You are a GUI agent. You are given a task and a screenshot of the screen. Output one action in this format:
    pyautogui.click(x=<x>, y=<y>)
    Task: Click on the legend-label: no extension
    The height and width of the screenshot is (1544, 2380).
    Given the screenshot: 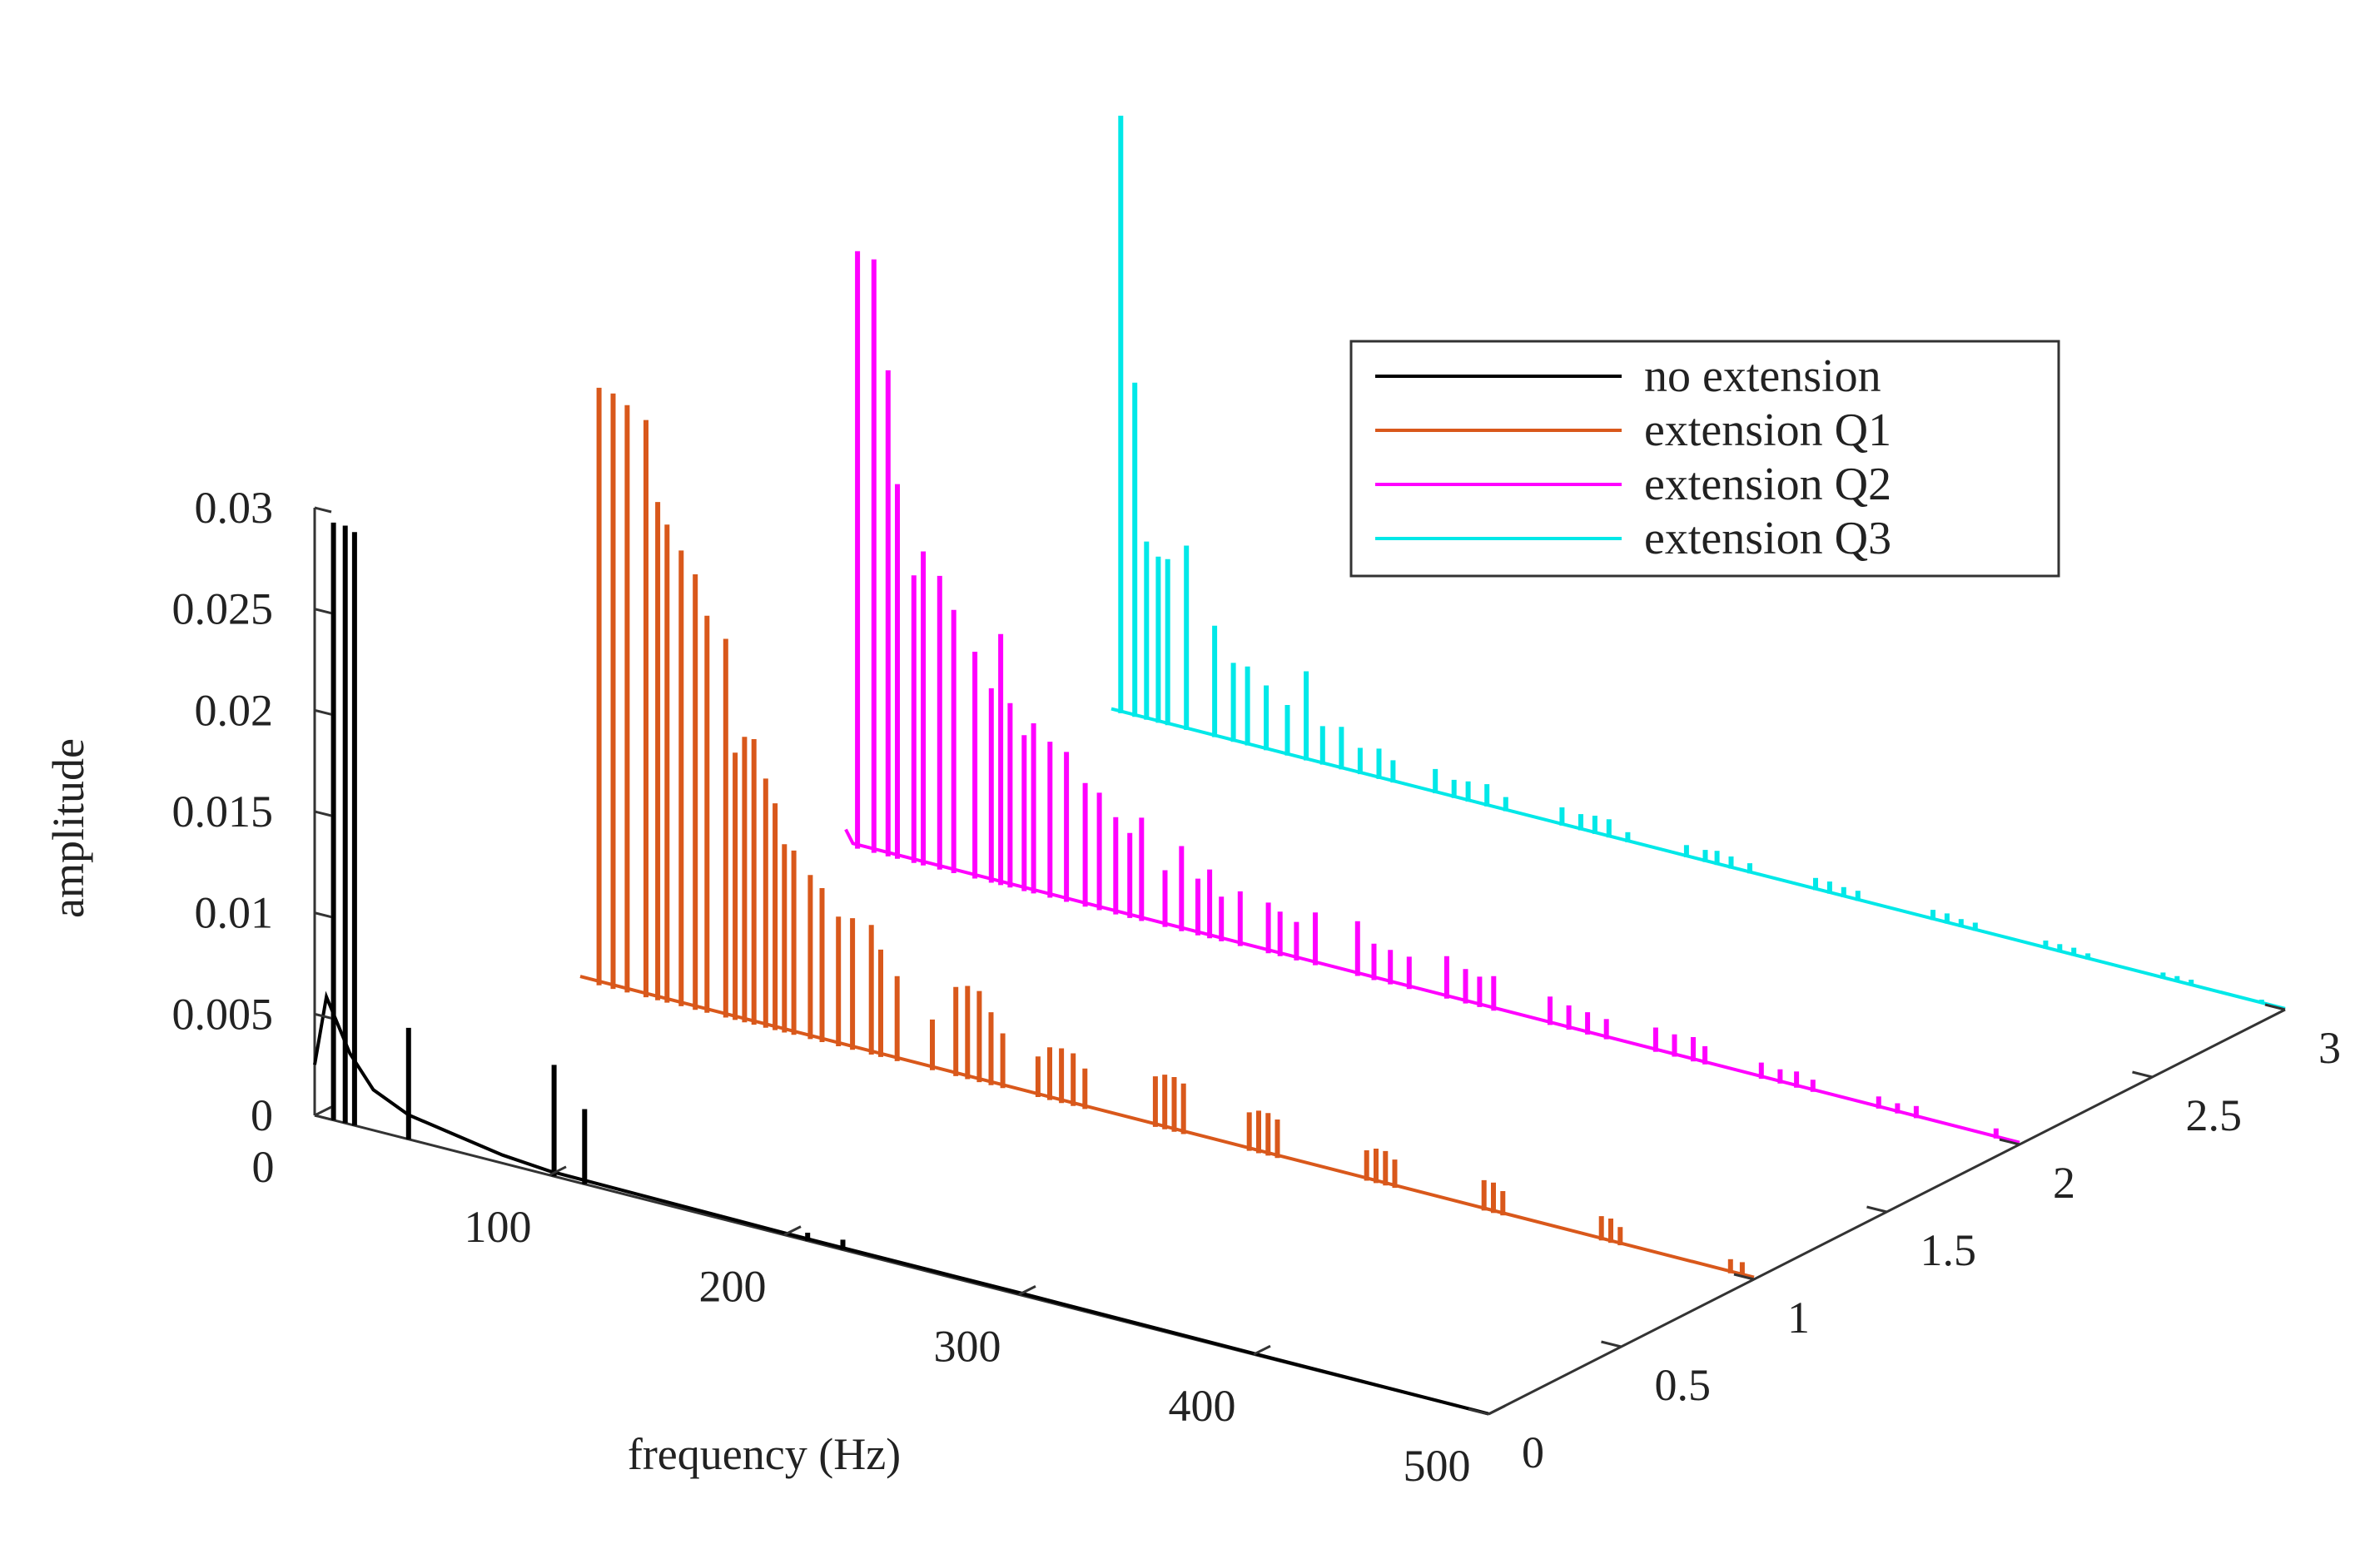 What is the action you would take?
    pyautogui.click(x=1762, y=376)
    